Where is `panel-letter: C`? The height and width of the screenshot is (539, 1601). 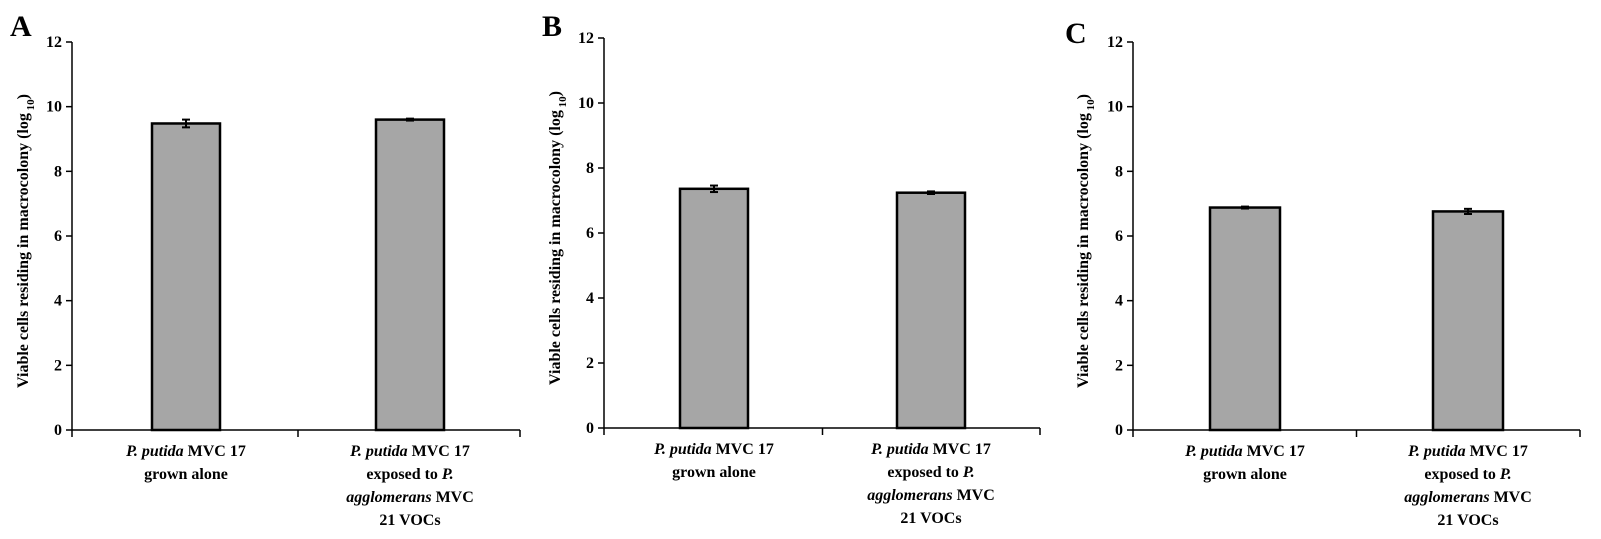 panel-letter: C is located at coordinates (1076, 33).